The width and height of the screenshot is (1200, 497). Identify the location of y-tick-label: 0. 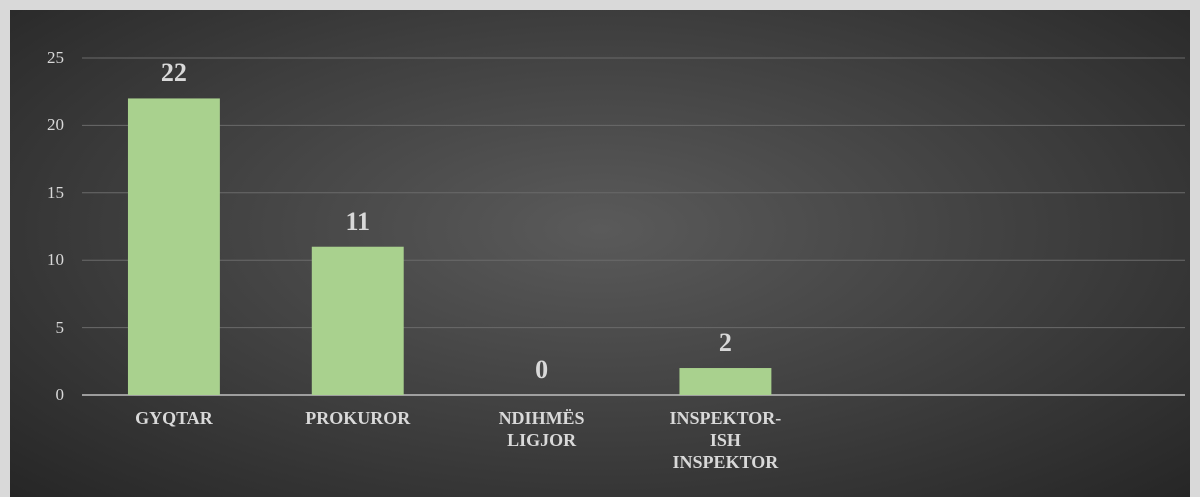
(60, 394).